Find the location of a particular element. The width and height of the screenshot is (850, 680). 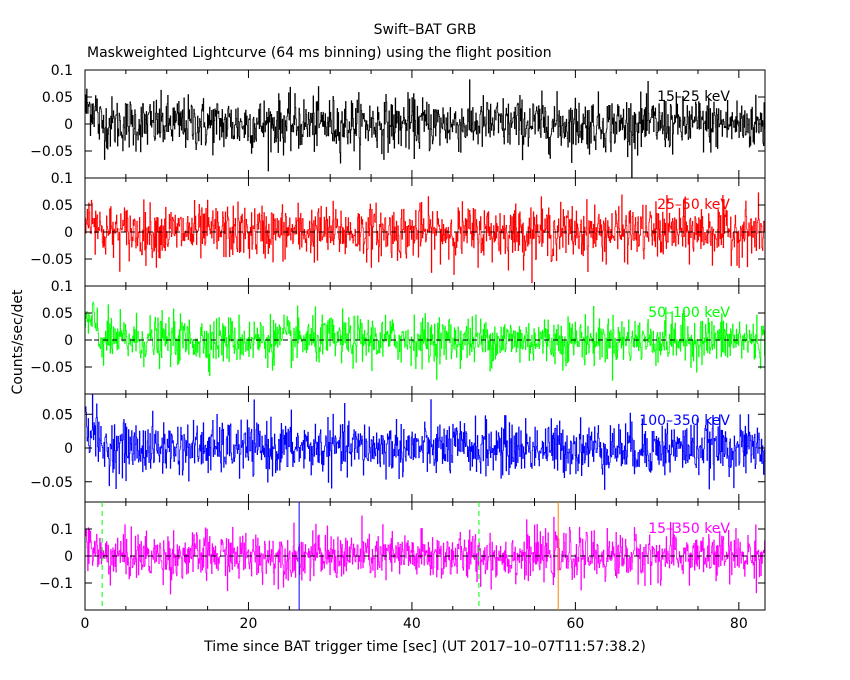

y-tick-label: −0.1 is located at coordinates (56, 584).